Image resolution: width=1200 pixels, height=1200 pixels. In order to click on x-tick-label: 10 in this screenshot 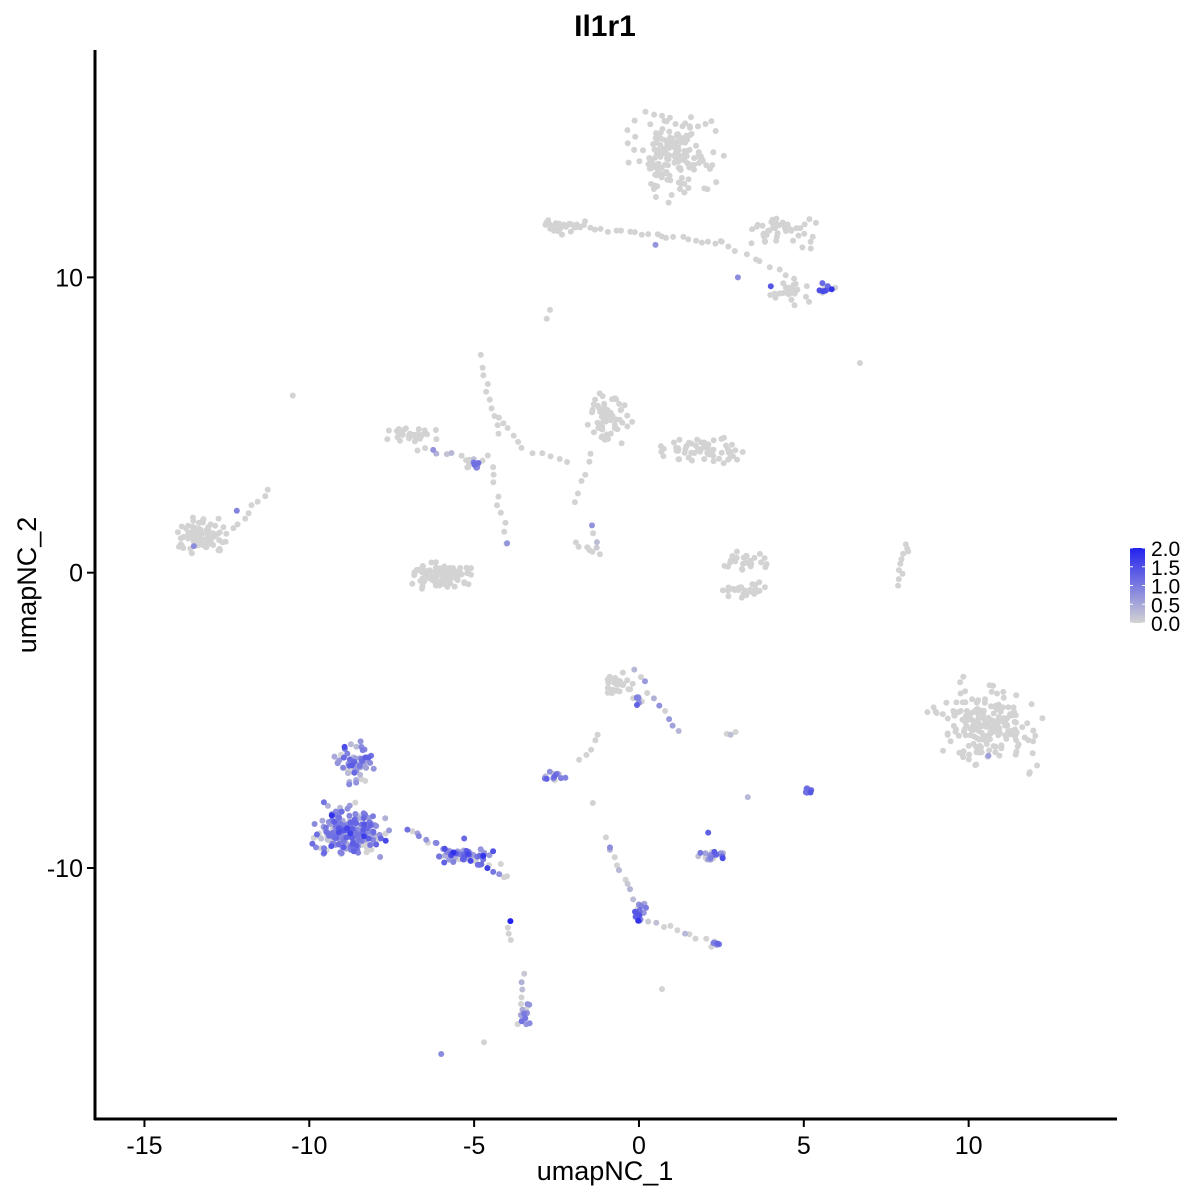, I will do `click(969, 1146)`.